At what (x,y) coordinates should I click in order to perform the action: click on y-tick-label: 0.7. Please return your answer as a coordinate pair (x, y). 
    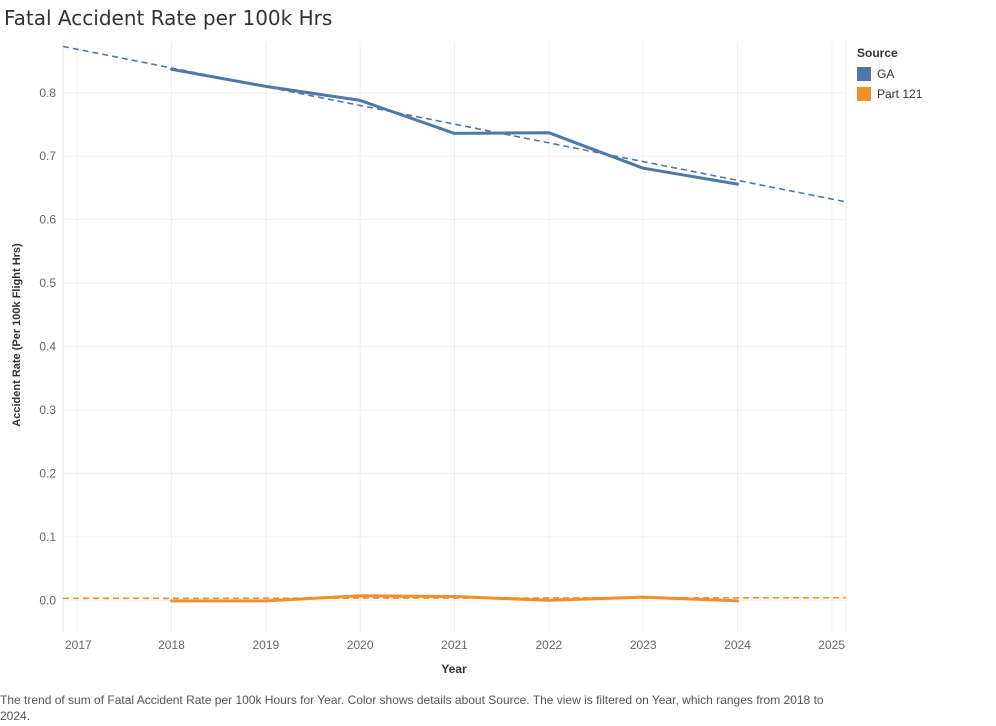
    Looking at the image, I should click on (47, 156).